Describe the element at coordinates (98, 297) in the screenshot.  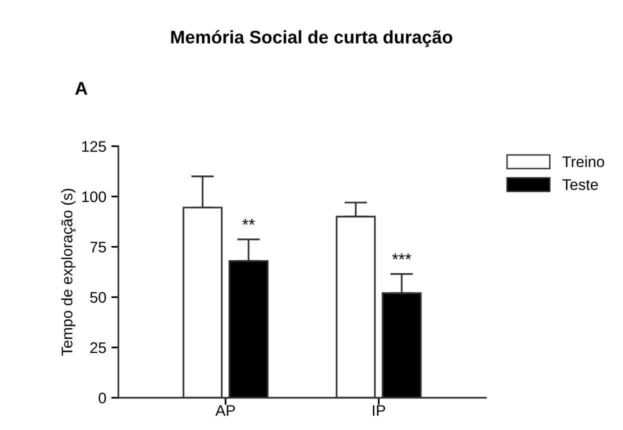
I see `y-tick-label: 50` at that location.